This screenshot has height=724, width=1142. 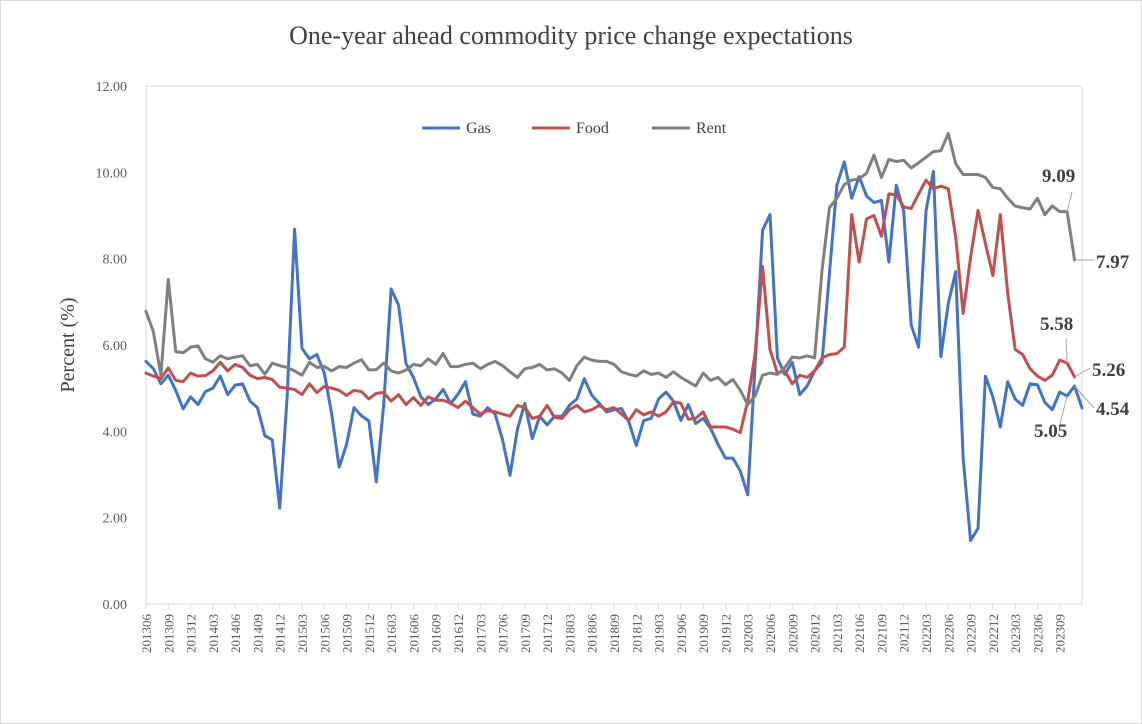 I want to click on x-tick-label: 201412, so click(x=280, y=633).